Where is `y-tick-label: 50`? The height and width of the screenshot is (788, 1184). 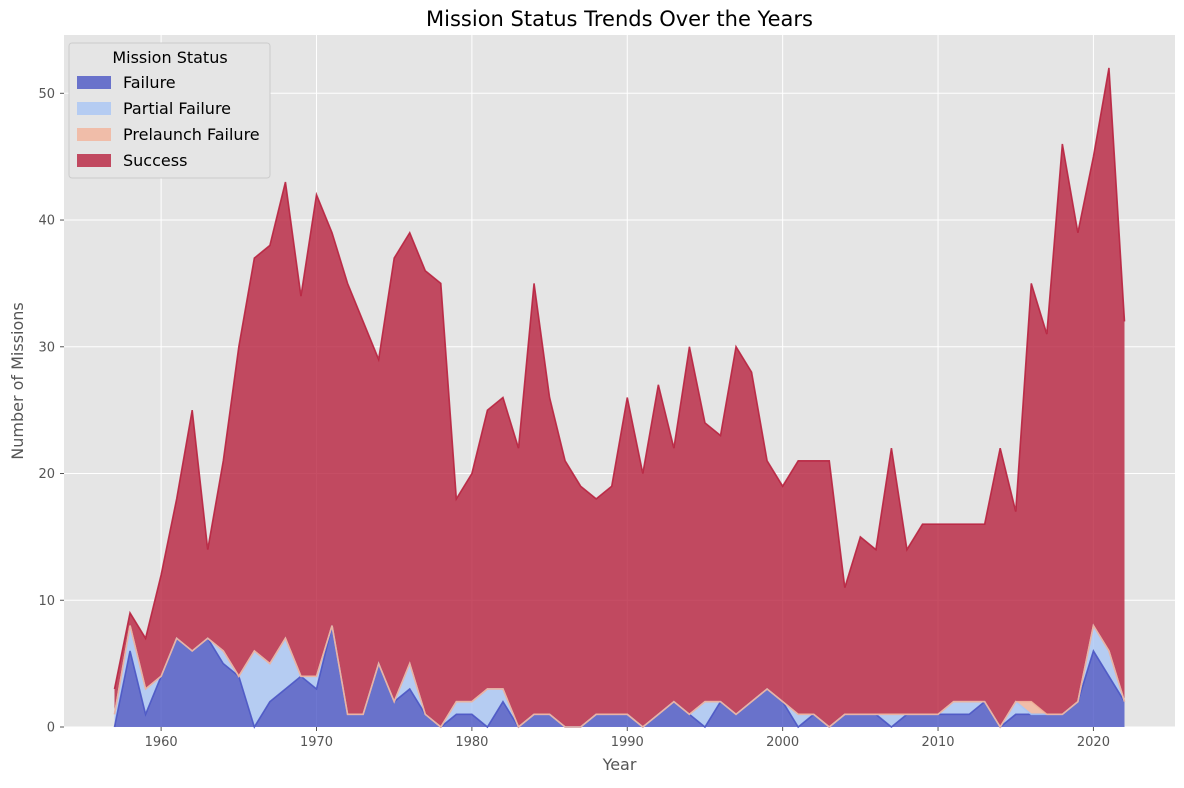 y-tick-label: 50 is located at coordinates (46, 94).